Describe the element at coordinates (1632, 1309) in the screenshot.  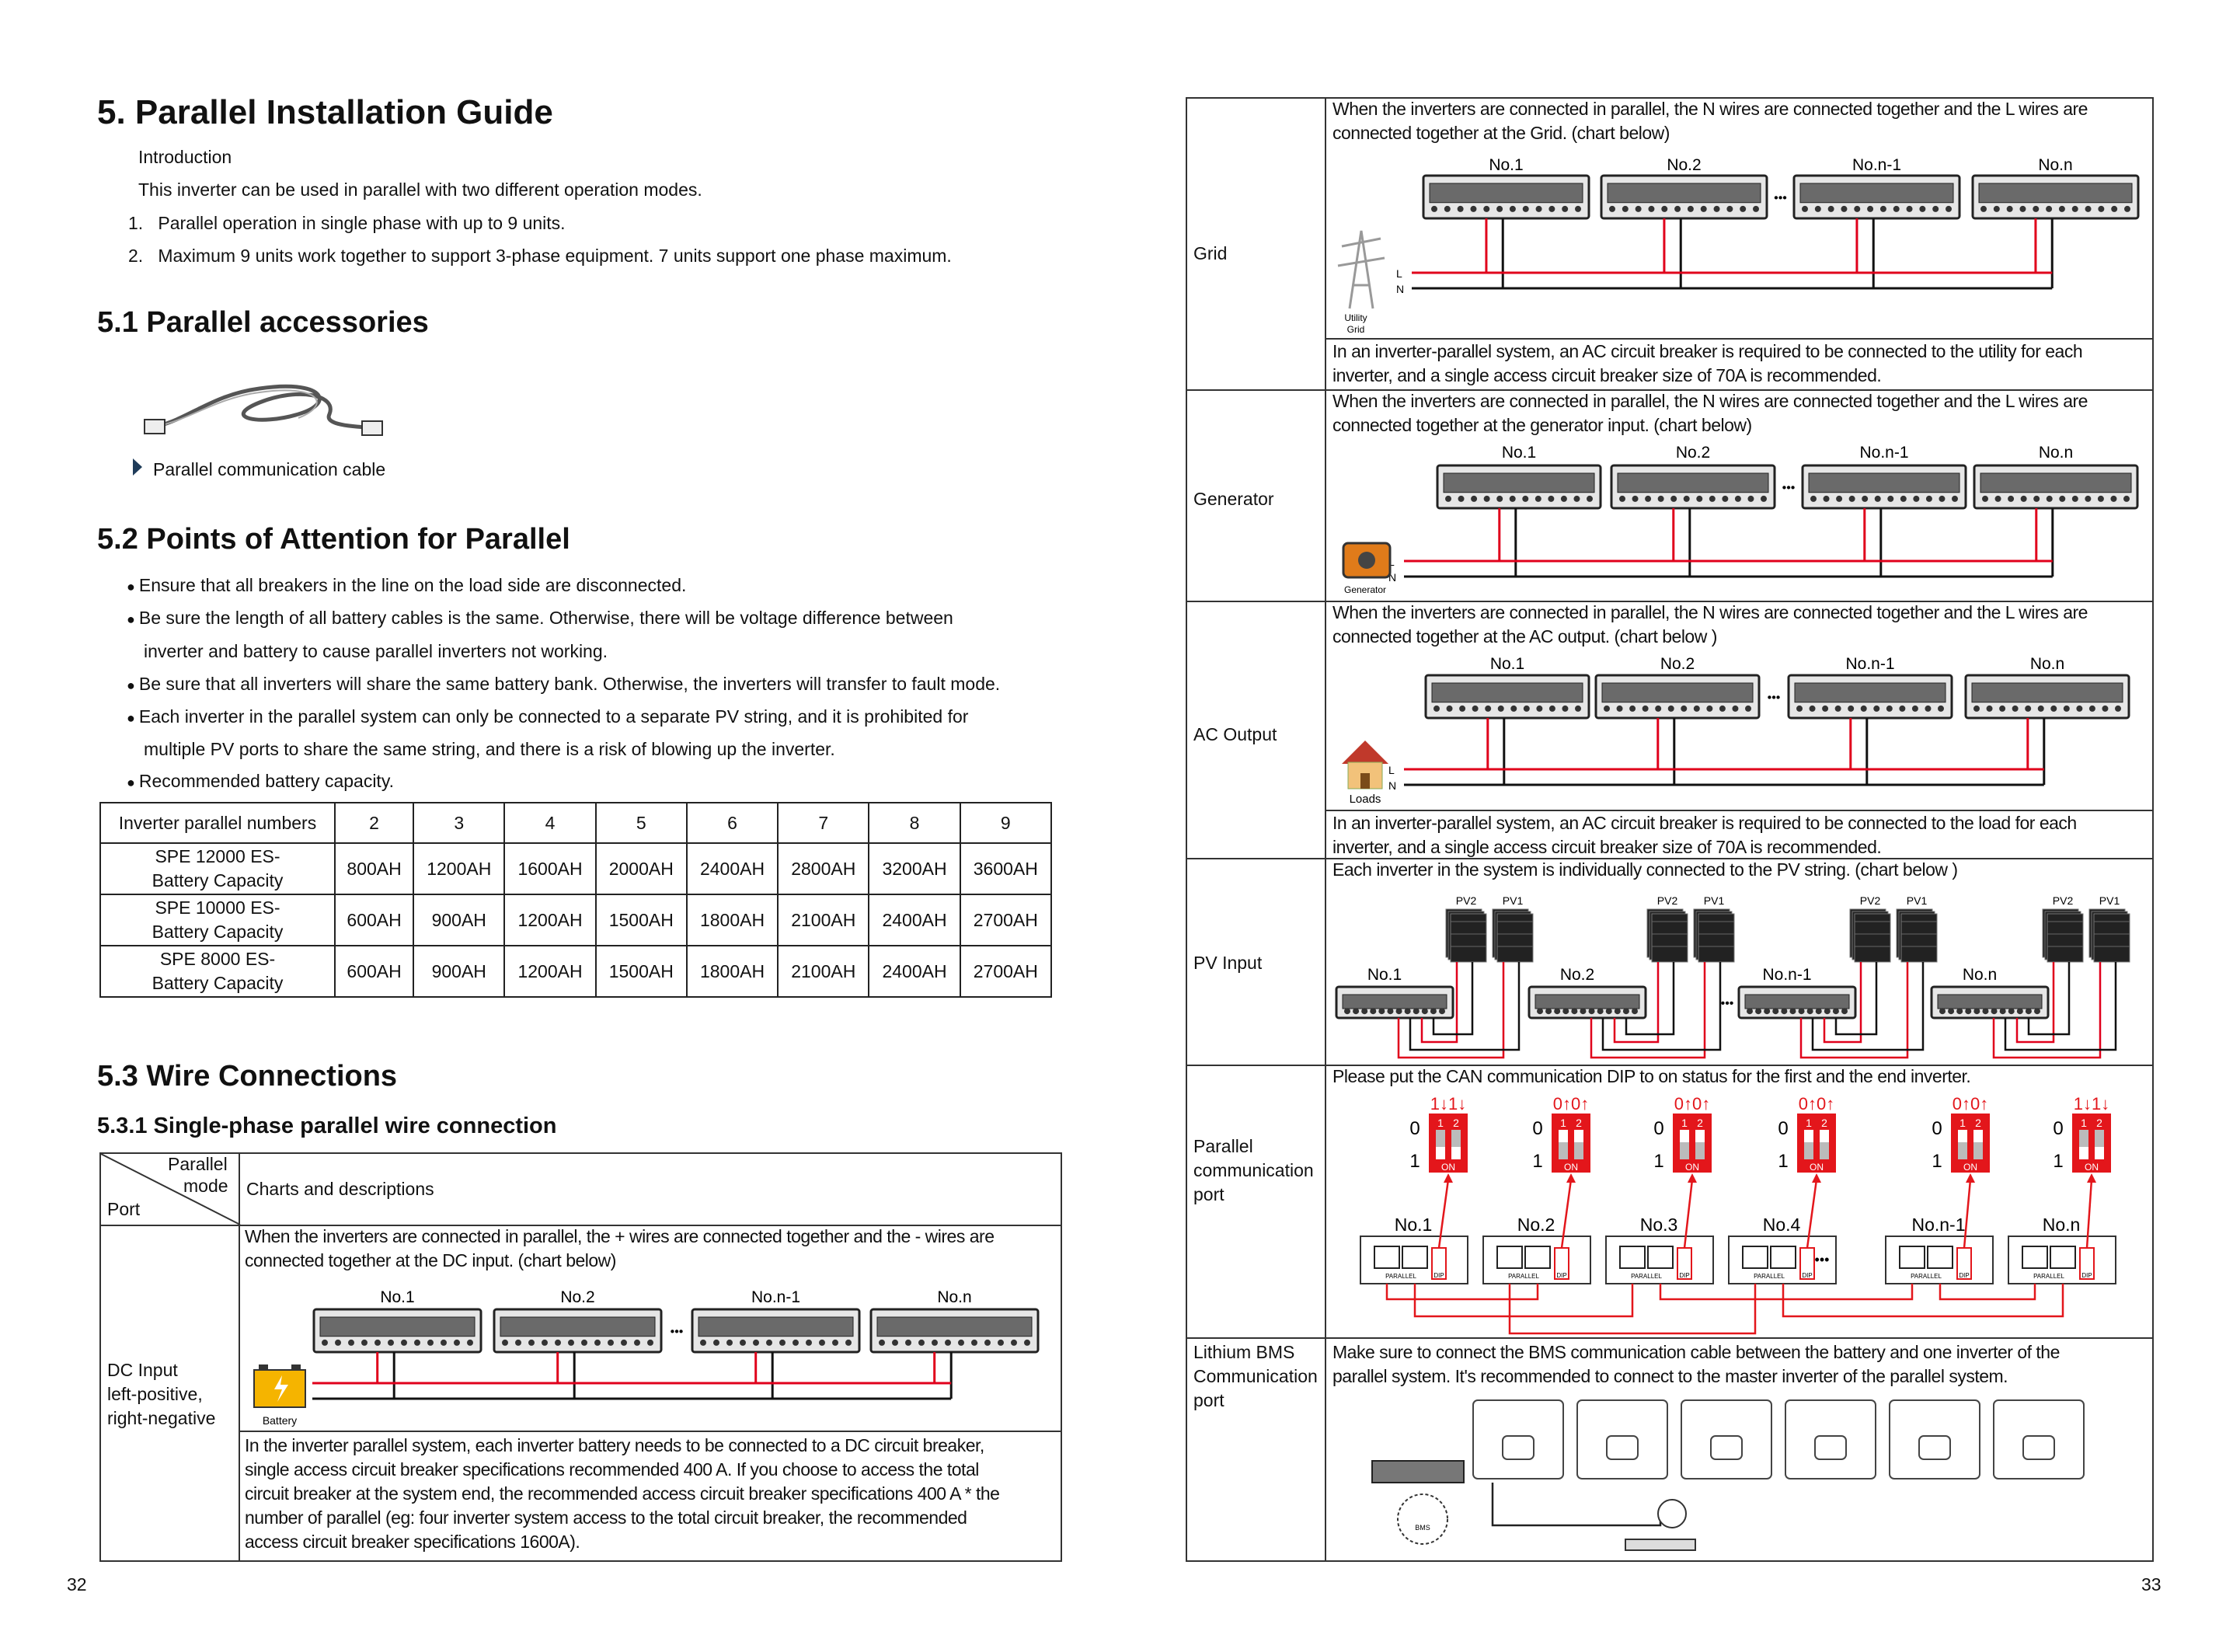
I see `parallel-cable-wire` at that location.